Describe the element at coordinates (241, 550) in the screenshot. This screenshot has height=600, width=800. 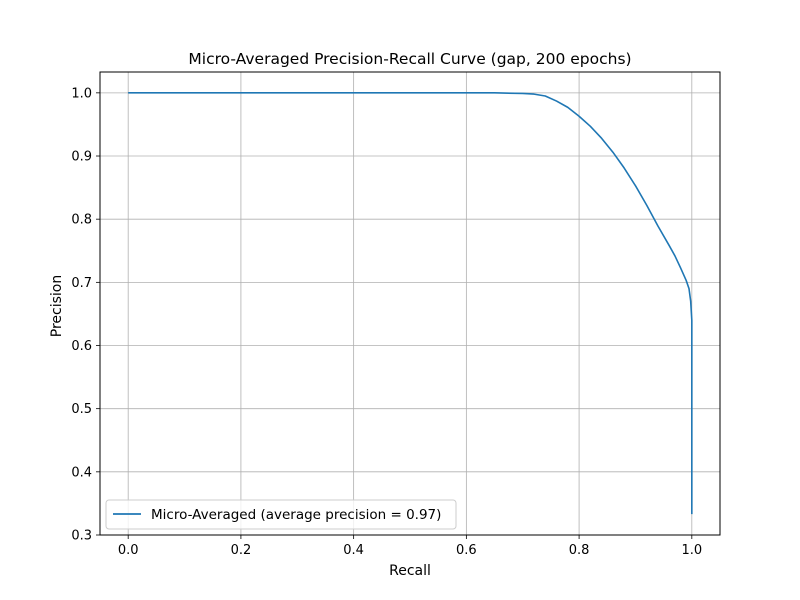
I see `x-tick-label: 0.2` at that location.